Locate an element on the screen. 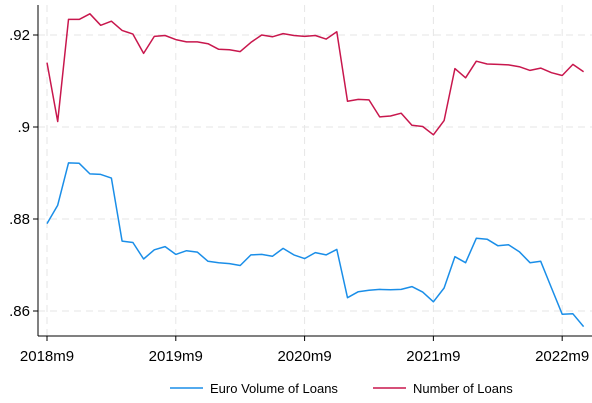 Image resolution: width=592 pixels, height=403 pixels. y-tick-label: .92 is located at coordinates (19, 35).